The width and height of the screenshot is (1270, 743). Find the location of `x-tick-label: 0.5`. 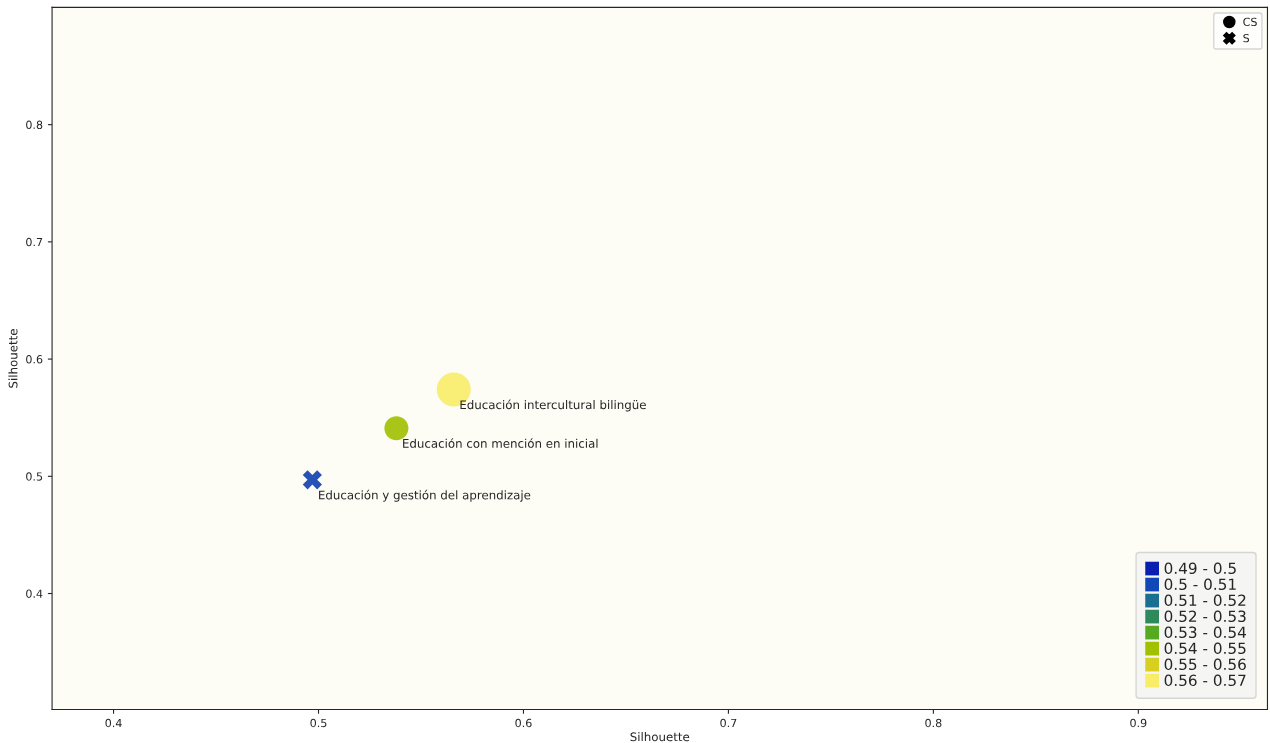

x-tick-label: 0.5 is located at coordinates (318, 723).